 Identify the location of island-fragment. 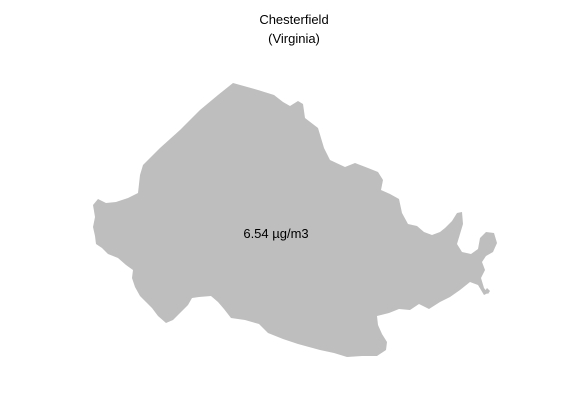
(487, 291).